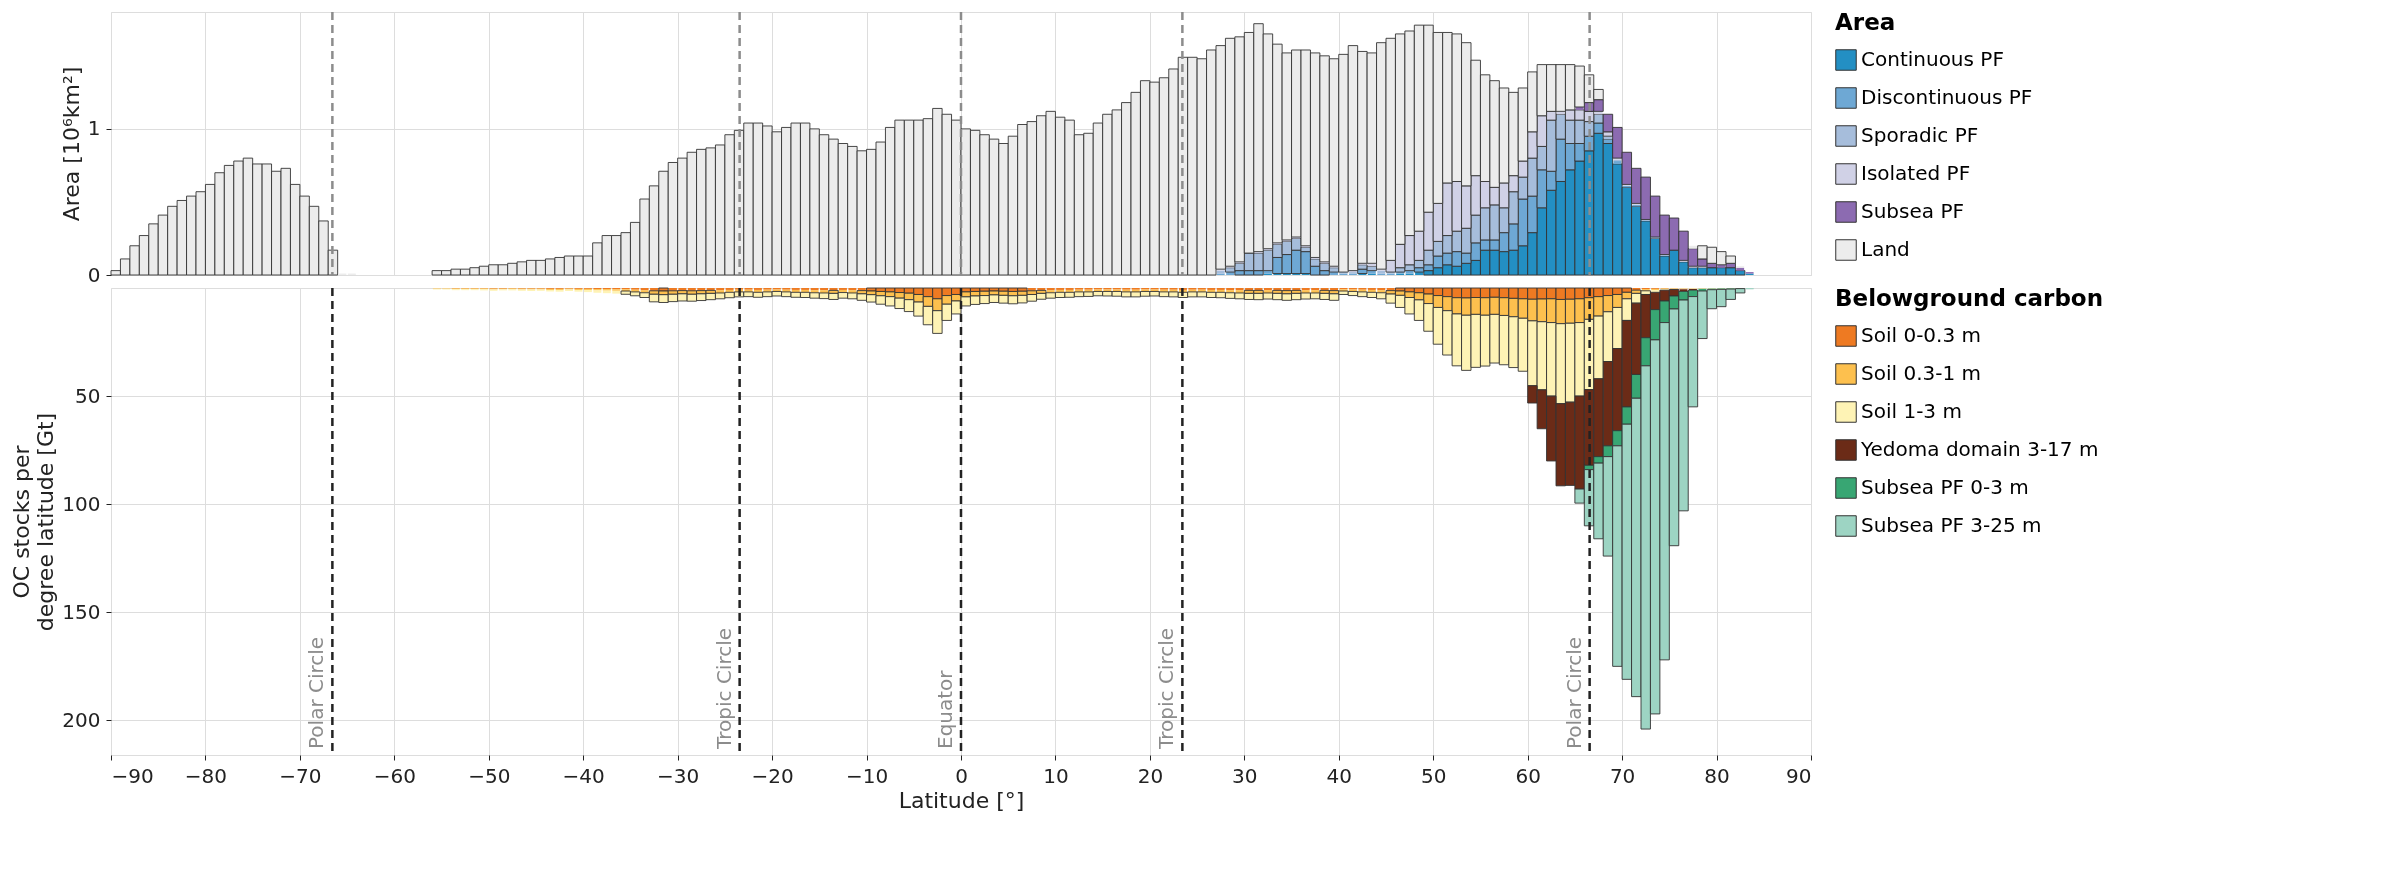 This screenshot has width=2405, height=895. What do you see at coordinates (1528, 775) in the screenshot?
I see `x-tick-label: 60` at bounding box center [1528, 775].